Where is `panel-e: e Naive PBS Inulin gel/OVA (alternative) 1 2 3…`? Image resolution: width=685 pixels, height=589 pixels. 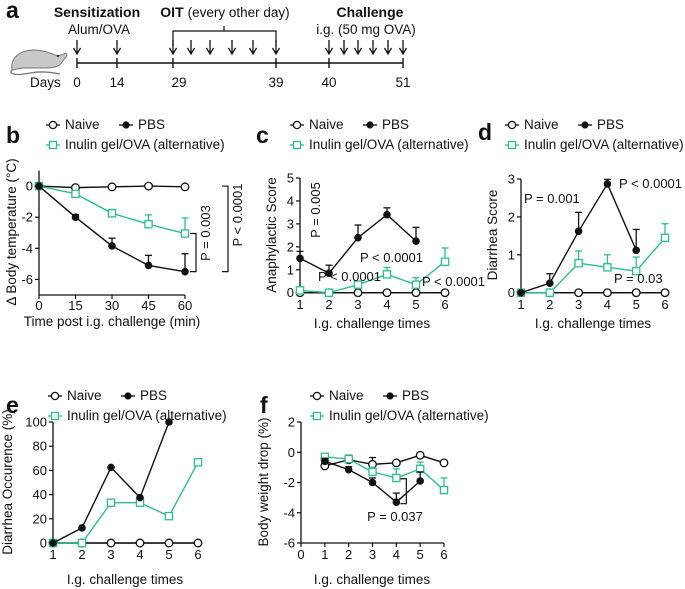 panel-e: e Naive PBS Inulin gel/OVA (alternative) 1 2 3… is located at coordinates (113, 487).